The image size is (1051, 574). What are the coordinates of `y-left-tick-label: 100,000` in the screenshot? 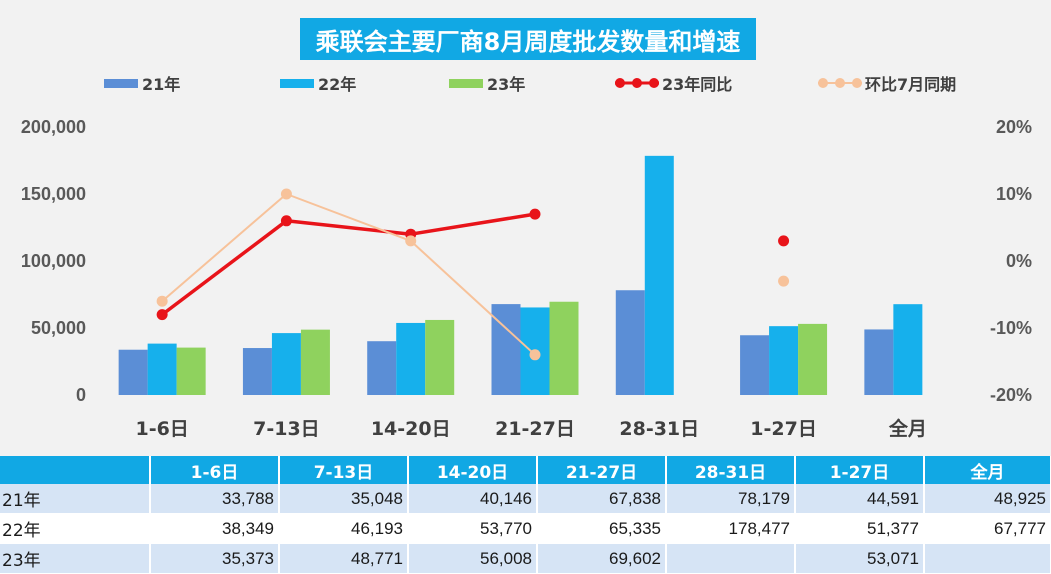 It's located at (53, 261).